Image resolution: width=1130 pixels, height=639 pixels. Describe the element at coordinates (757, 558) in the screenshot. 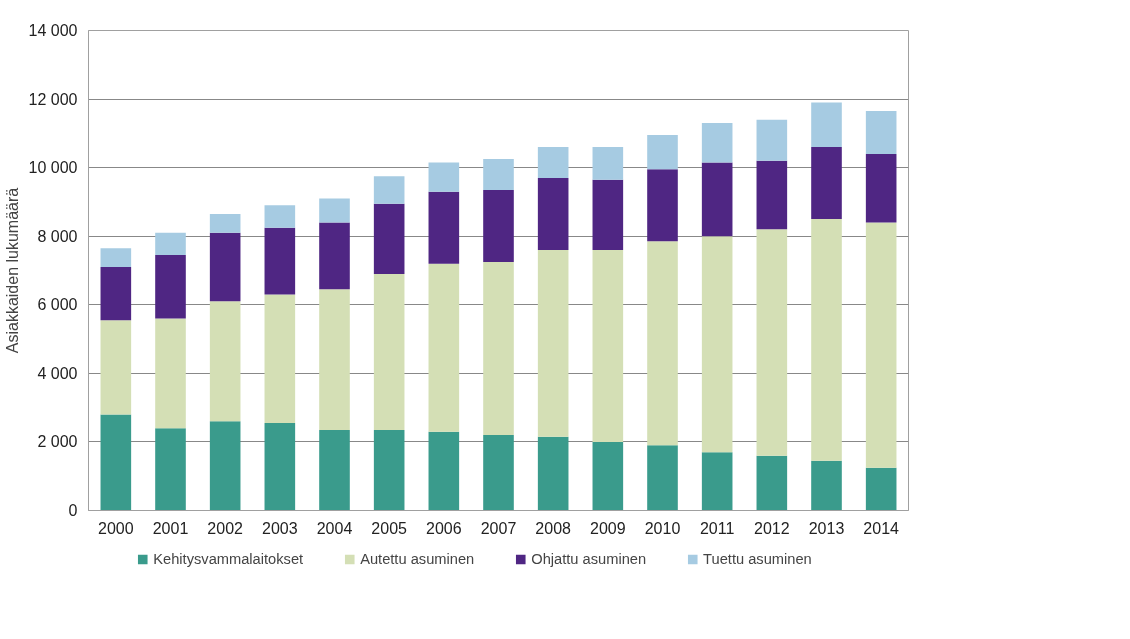

I see `legend-label: Tuettu asuminen` at that location.